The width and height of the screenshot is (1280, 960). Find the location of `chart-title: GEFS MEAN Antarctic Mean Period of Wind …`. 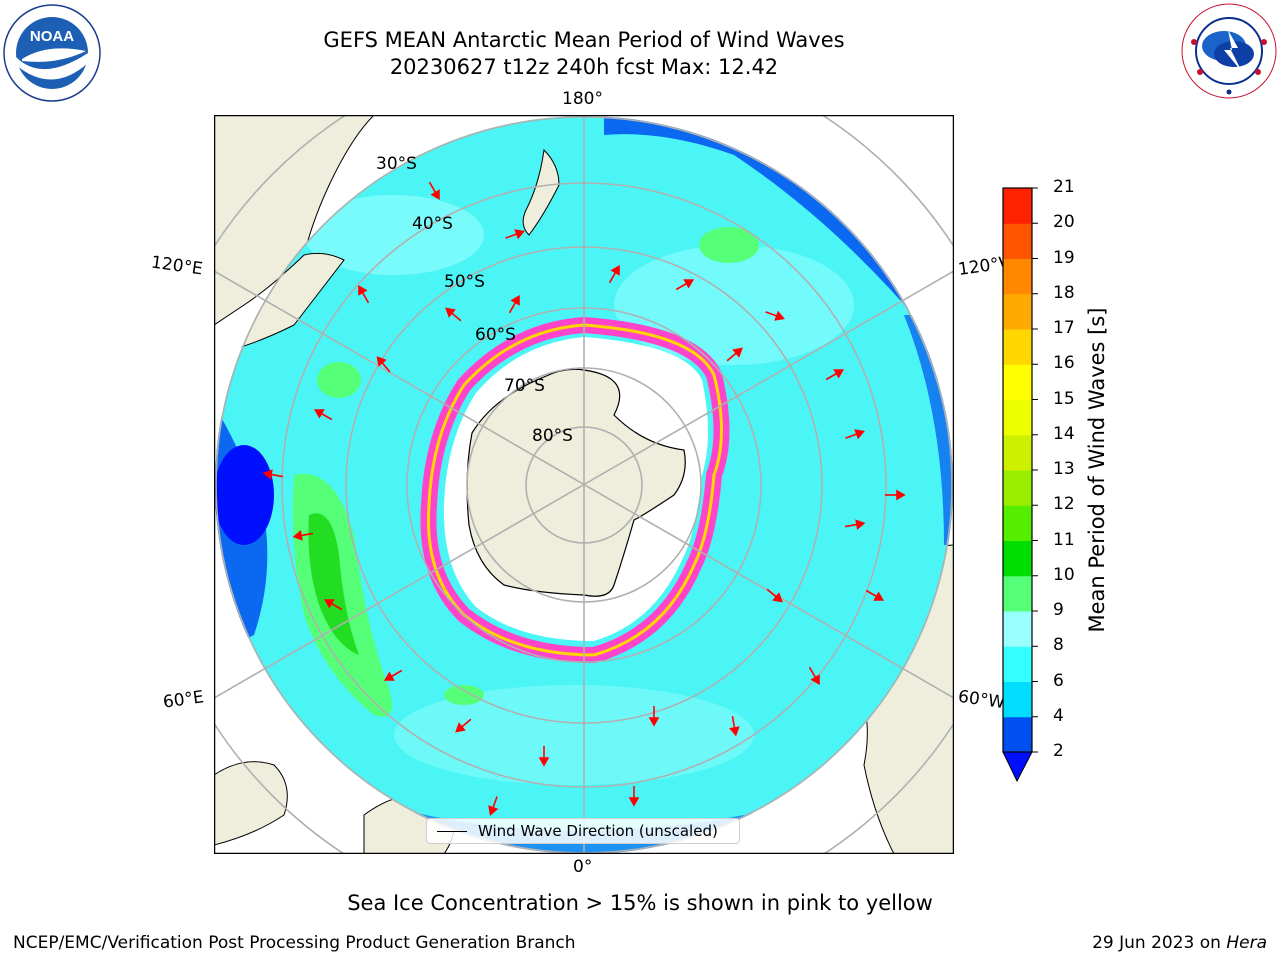

chart-title: GEFS MEAN Antarctic Mean Period of Wind … is located at coordinates (584, 40).